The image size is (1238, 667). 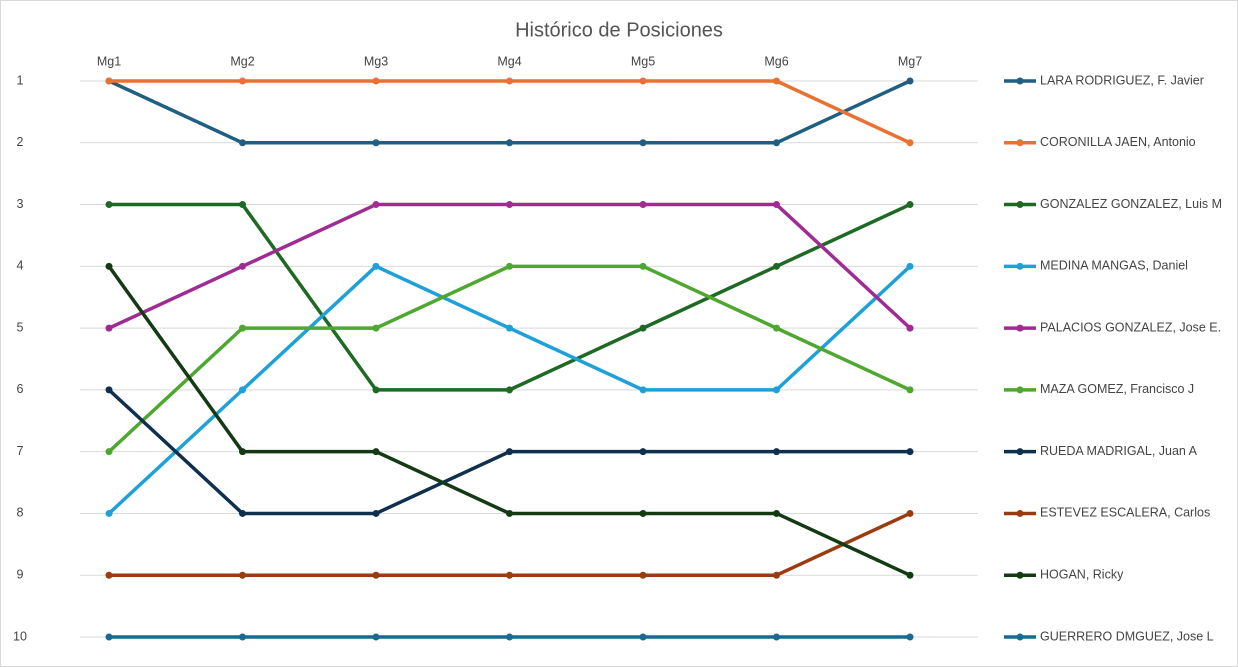 What do you see at coordinates (776, 61) in the screenshot?
I see `x-tick-label: Mg6` at bounding box center [776, 61].